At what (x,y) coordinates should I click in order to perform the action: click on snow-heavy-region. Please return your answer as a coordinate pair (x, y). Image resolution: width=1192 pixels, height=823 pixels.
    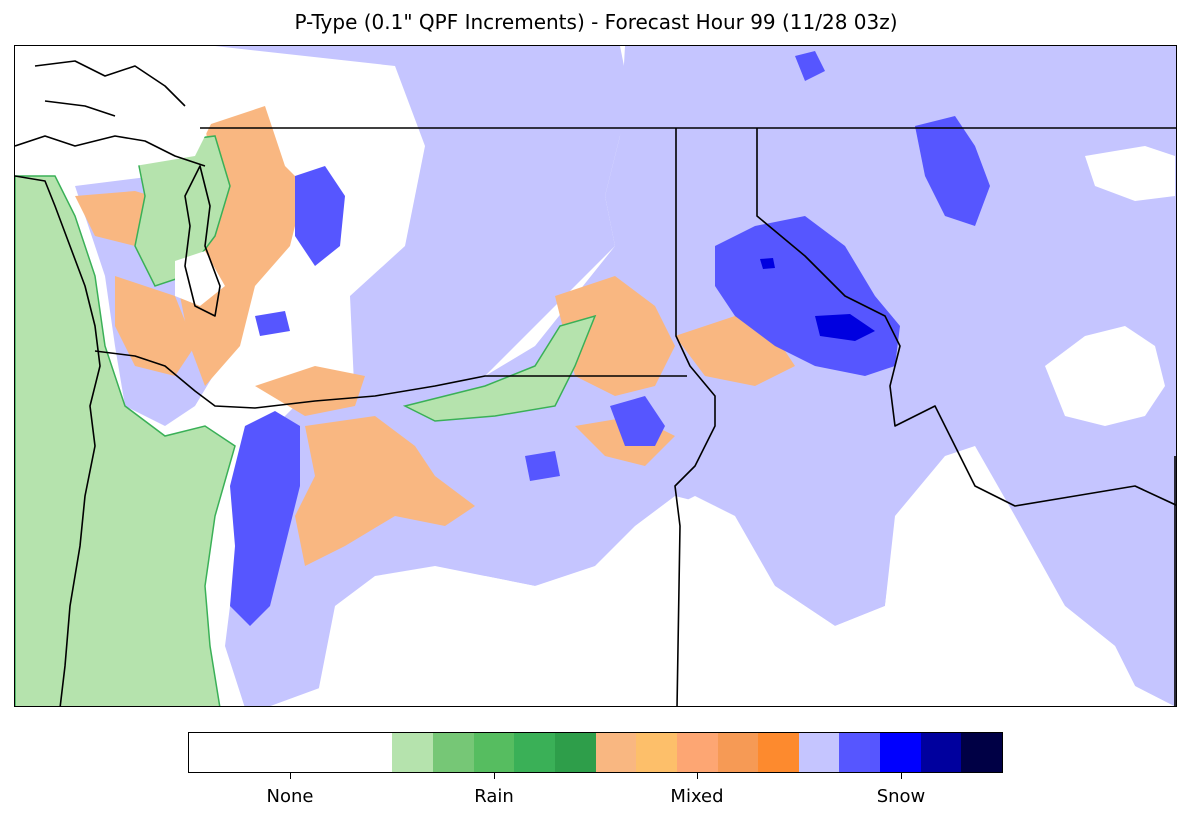
    Looking at the image, I should click on (817, 299).